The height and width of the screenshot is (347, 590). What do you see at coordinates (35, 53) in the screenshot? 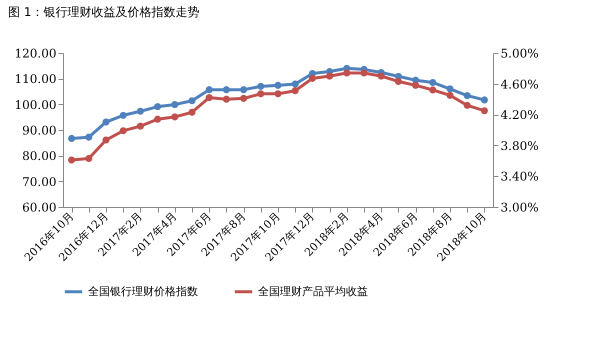
I see `y-tick-label: 120.00` at bounding box center [35, 53].